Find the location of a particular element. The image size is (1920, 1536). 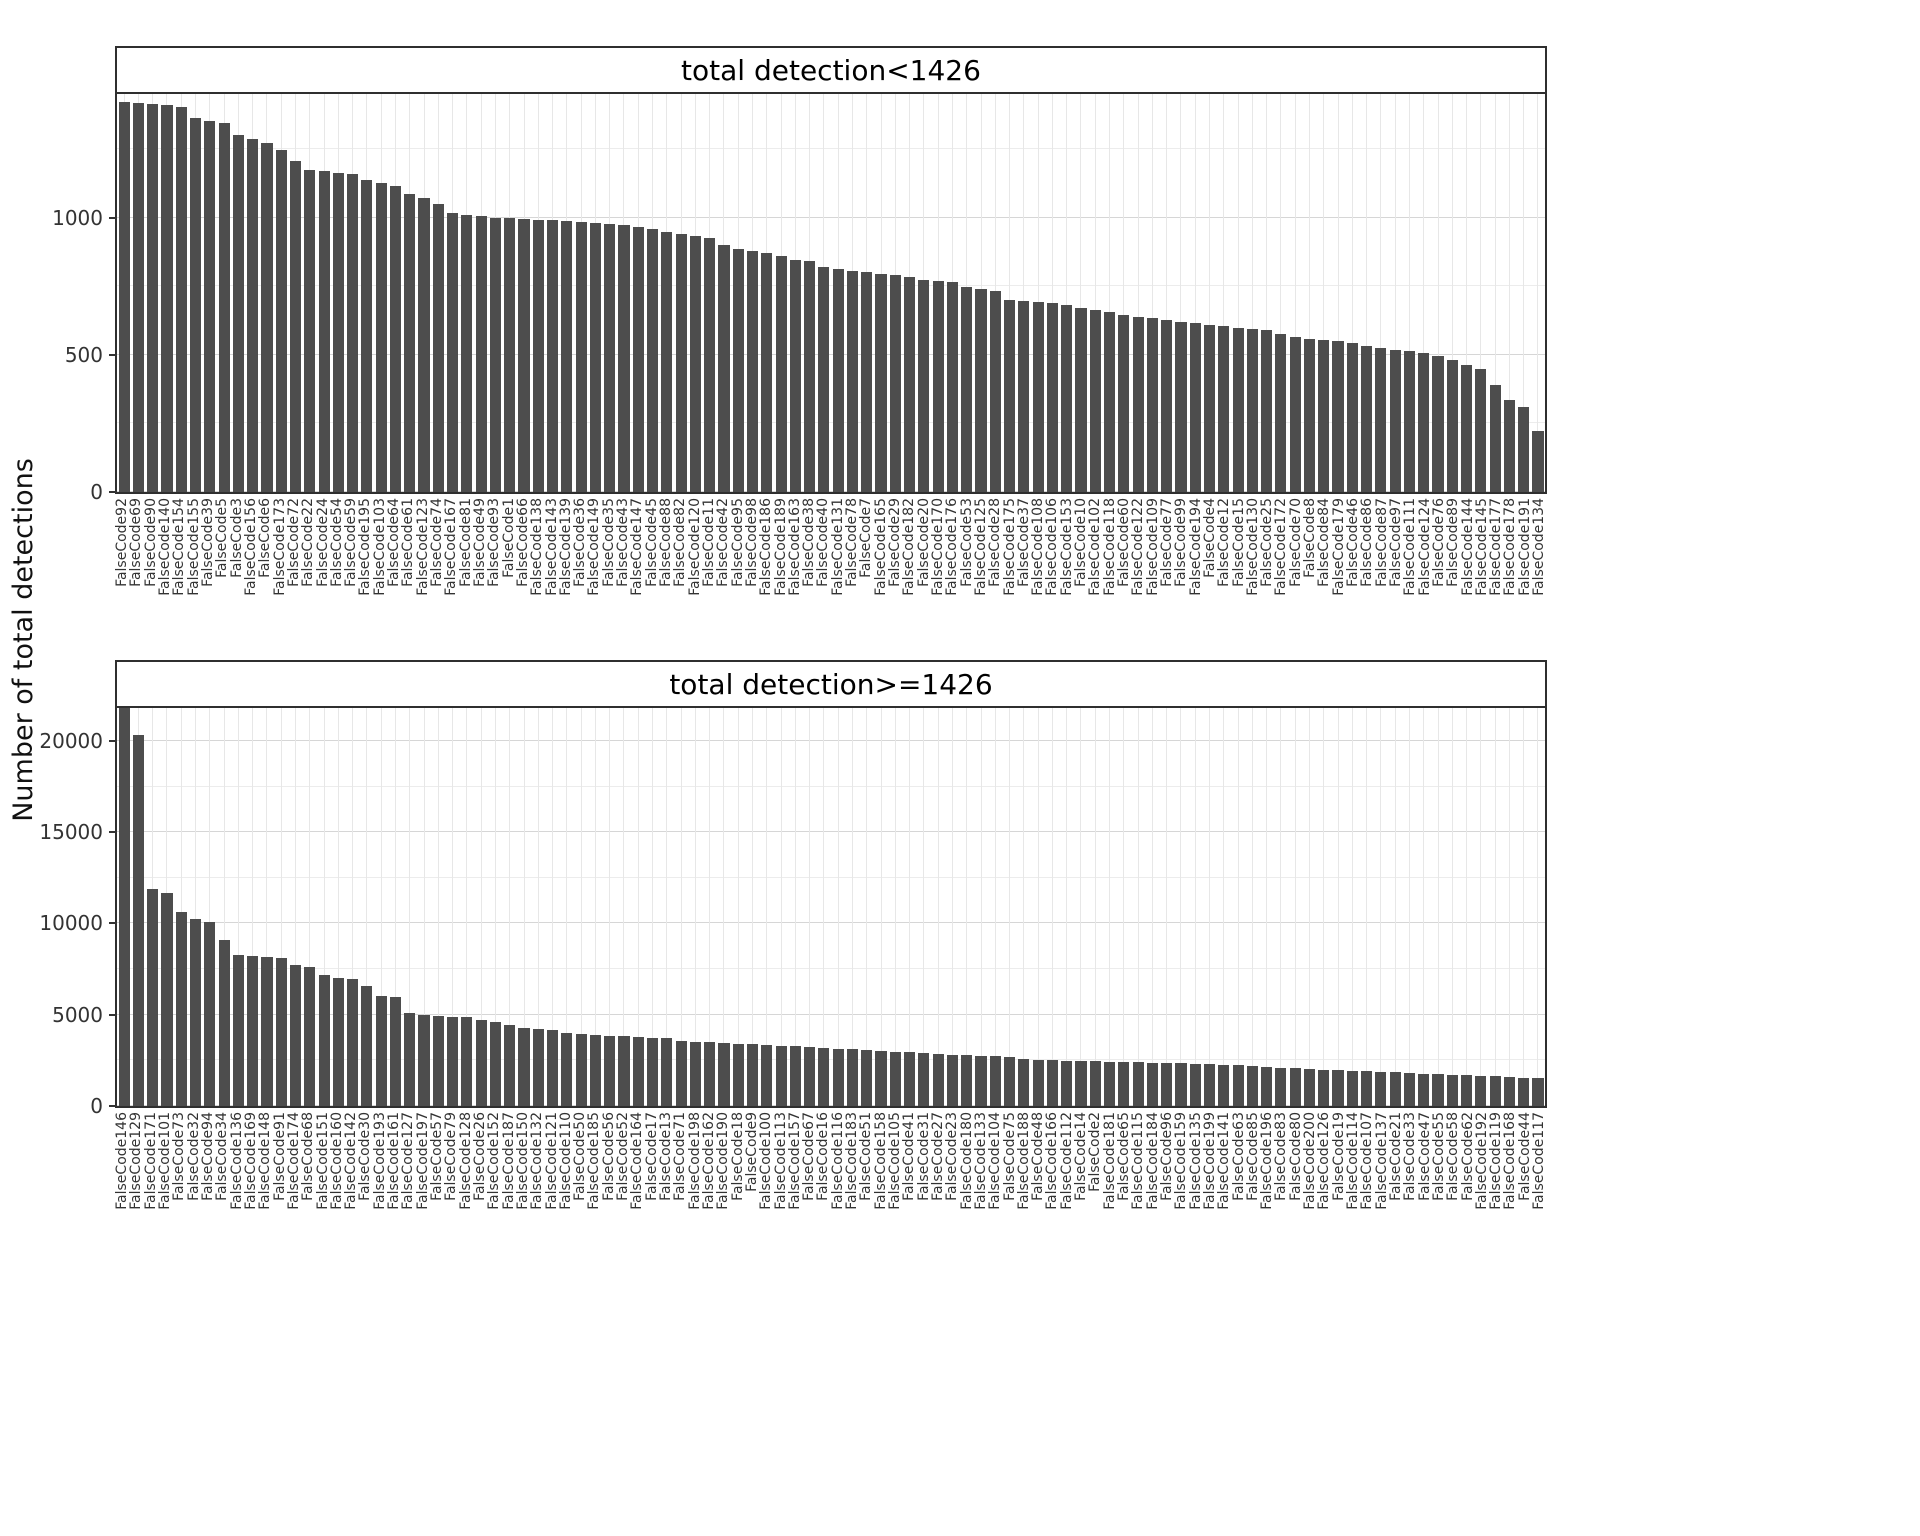

x-tick: FalseCode19 is located at coordinates (1339, 1208).